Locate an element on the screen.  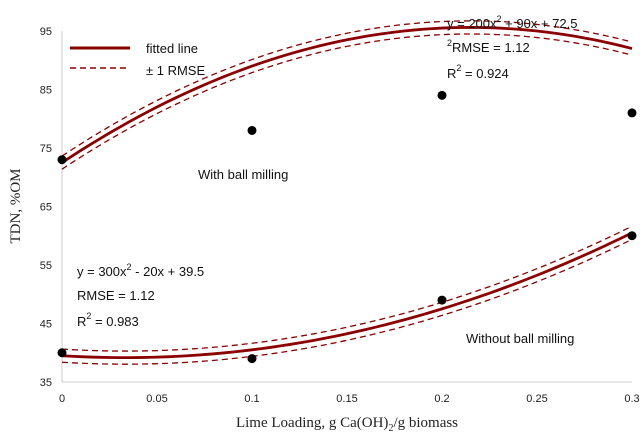
equation-upper-line2: 2RMSE = 1.12 is located at coordinates (488, 46).